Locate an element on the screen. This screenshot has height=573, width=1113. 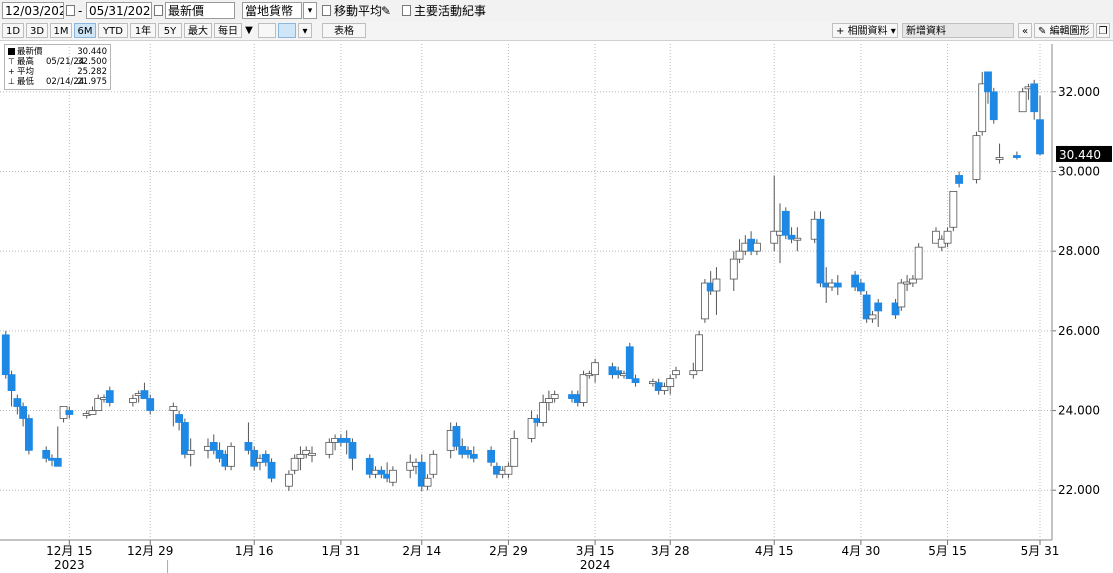
period-ytd-button: YTD is located at coordinates (113, 30).